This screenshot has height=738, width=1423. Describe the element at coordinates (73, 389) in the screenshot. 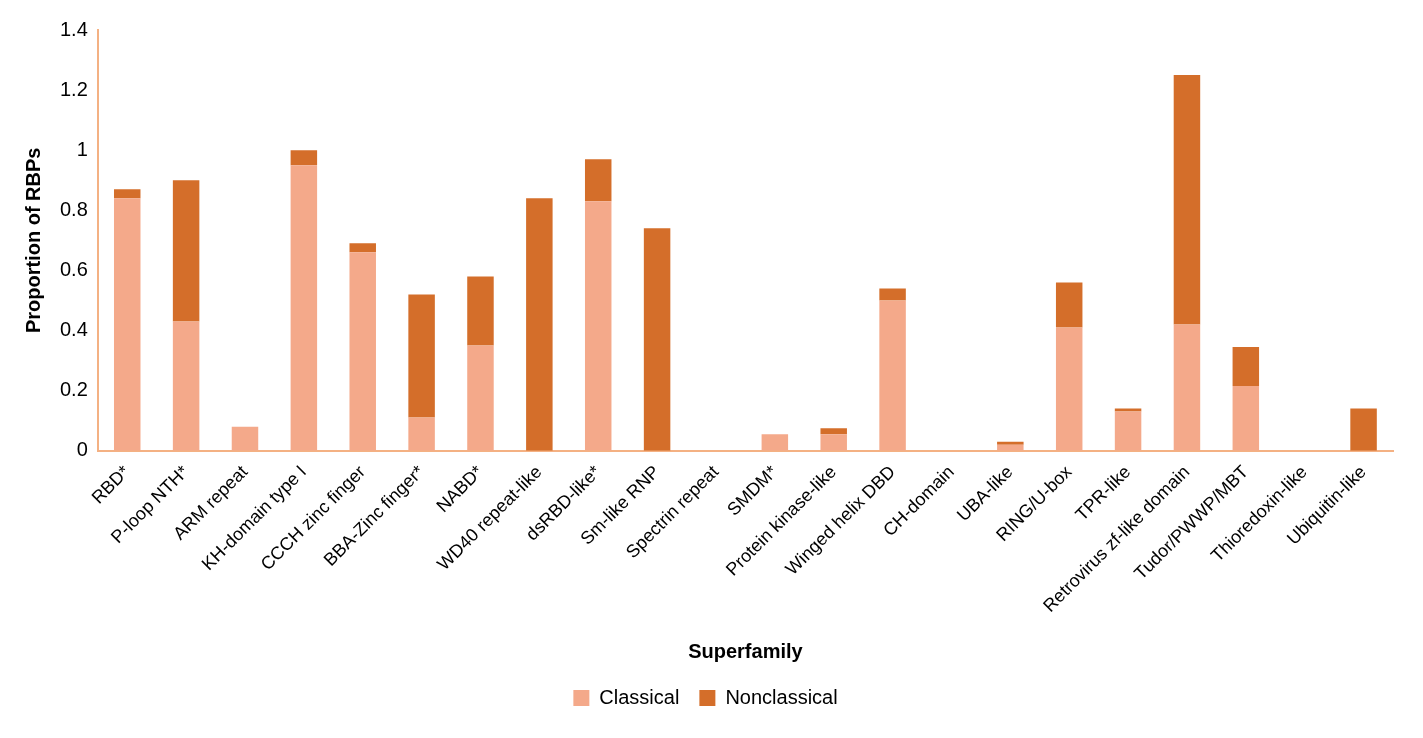

I see `y-tick-label: 0.2` at that location.